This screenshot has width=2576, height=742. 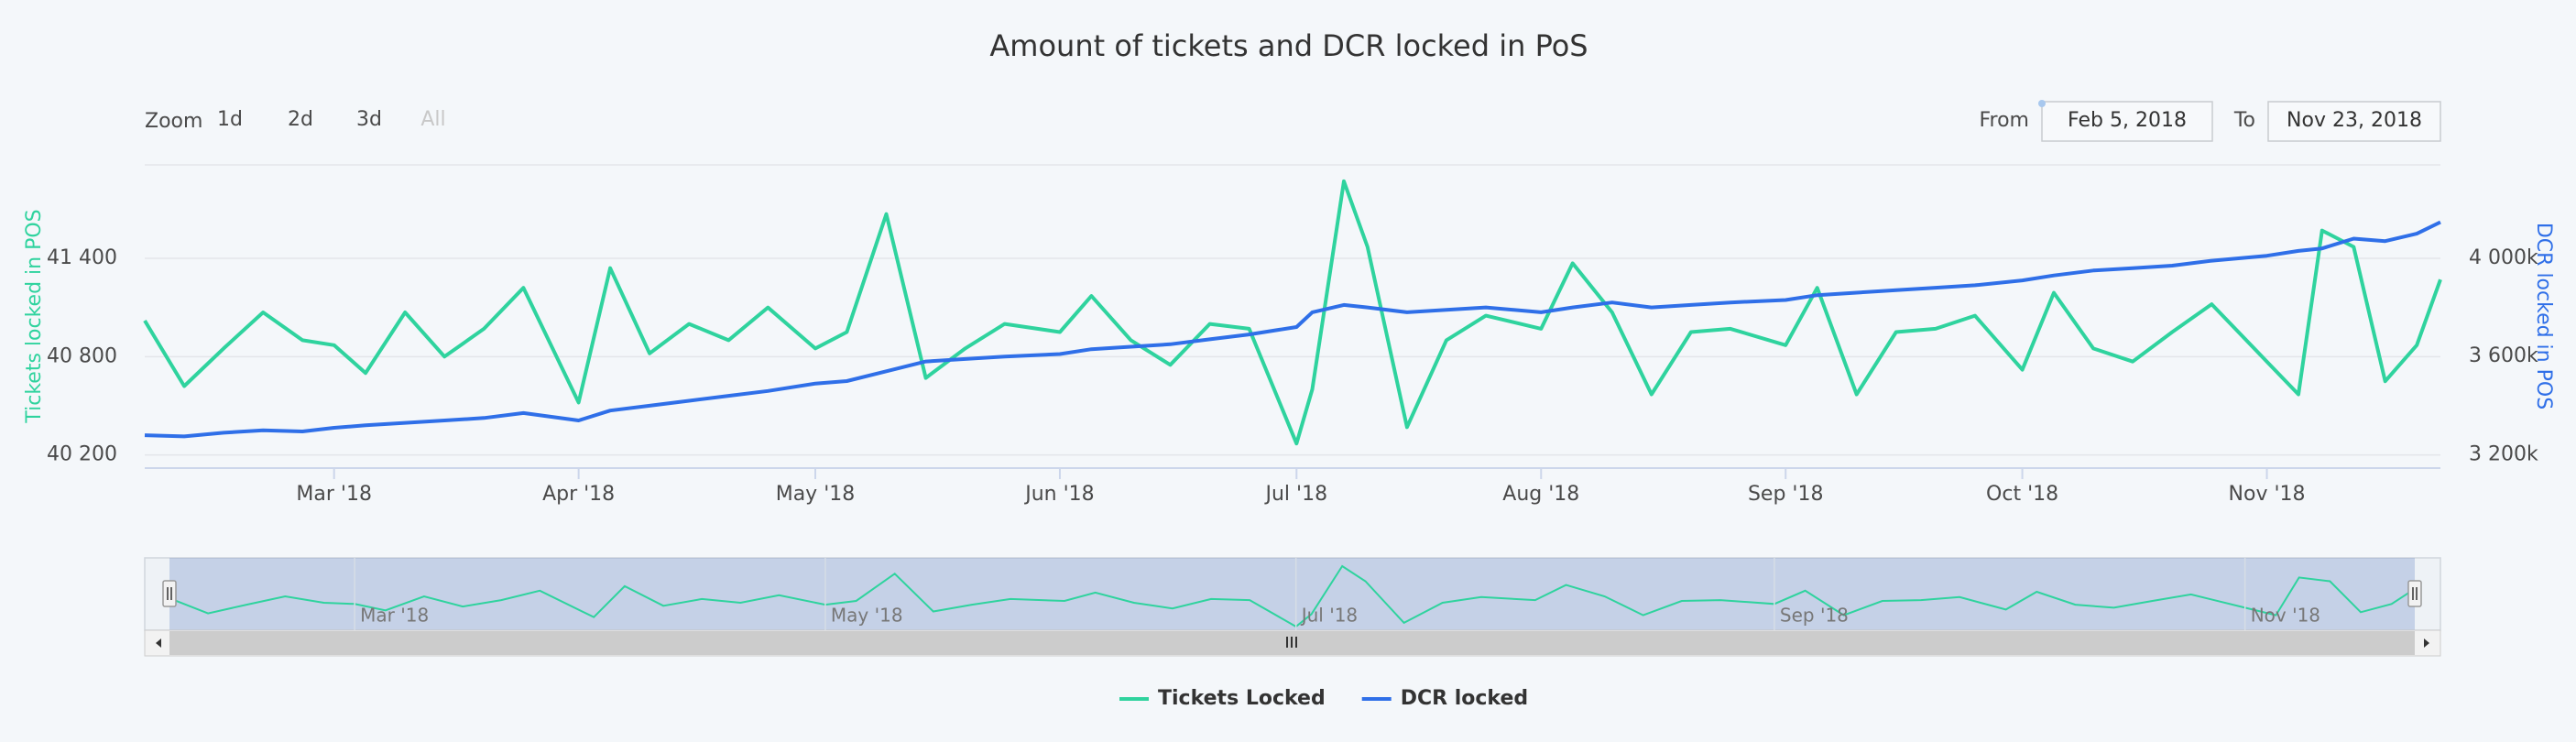 I want to click on navigator-selection, so click(x=1292, y=594).